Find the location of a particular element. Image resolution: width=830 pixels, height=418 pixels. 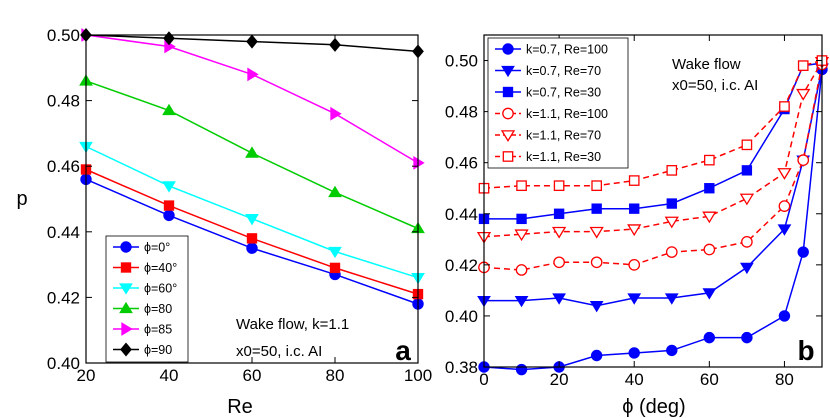

panel-b-ytick-label: 0.44 is located at coordinates (461, 214).